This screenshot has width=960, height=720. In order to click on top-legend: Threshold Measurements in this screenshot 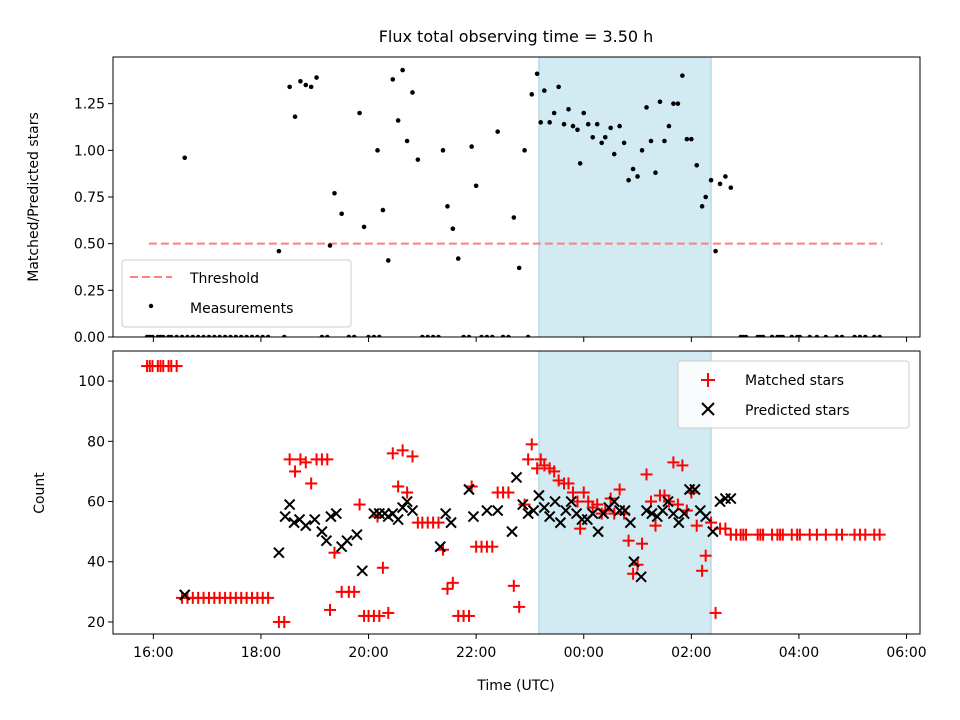, I will do `click(236, 293)`.